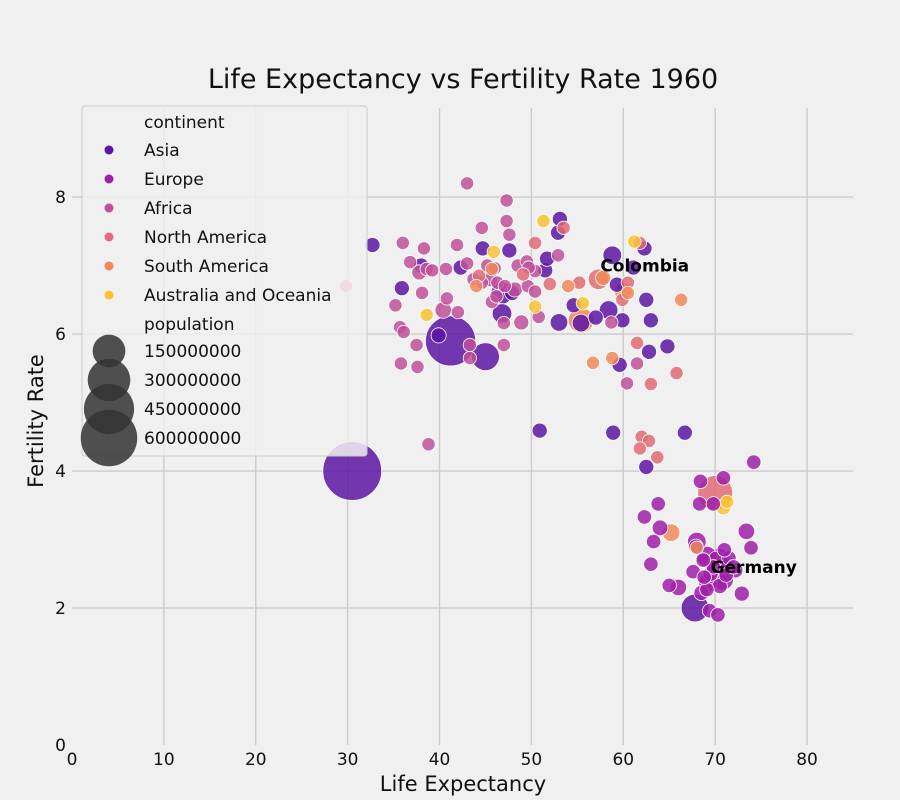 Image resolution: width=900 pixels, height=800 pixels. Describe the element at coordinates (348, 760) in the screenshot. I see `x-tick-label: 30` at that location.